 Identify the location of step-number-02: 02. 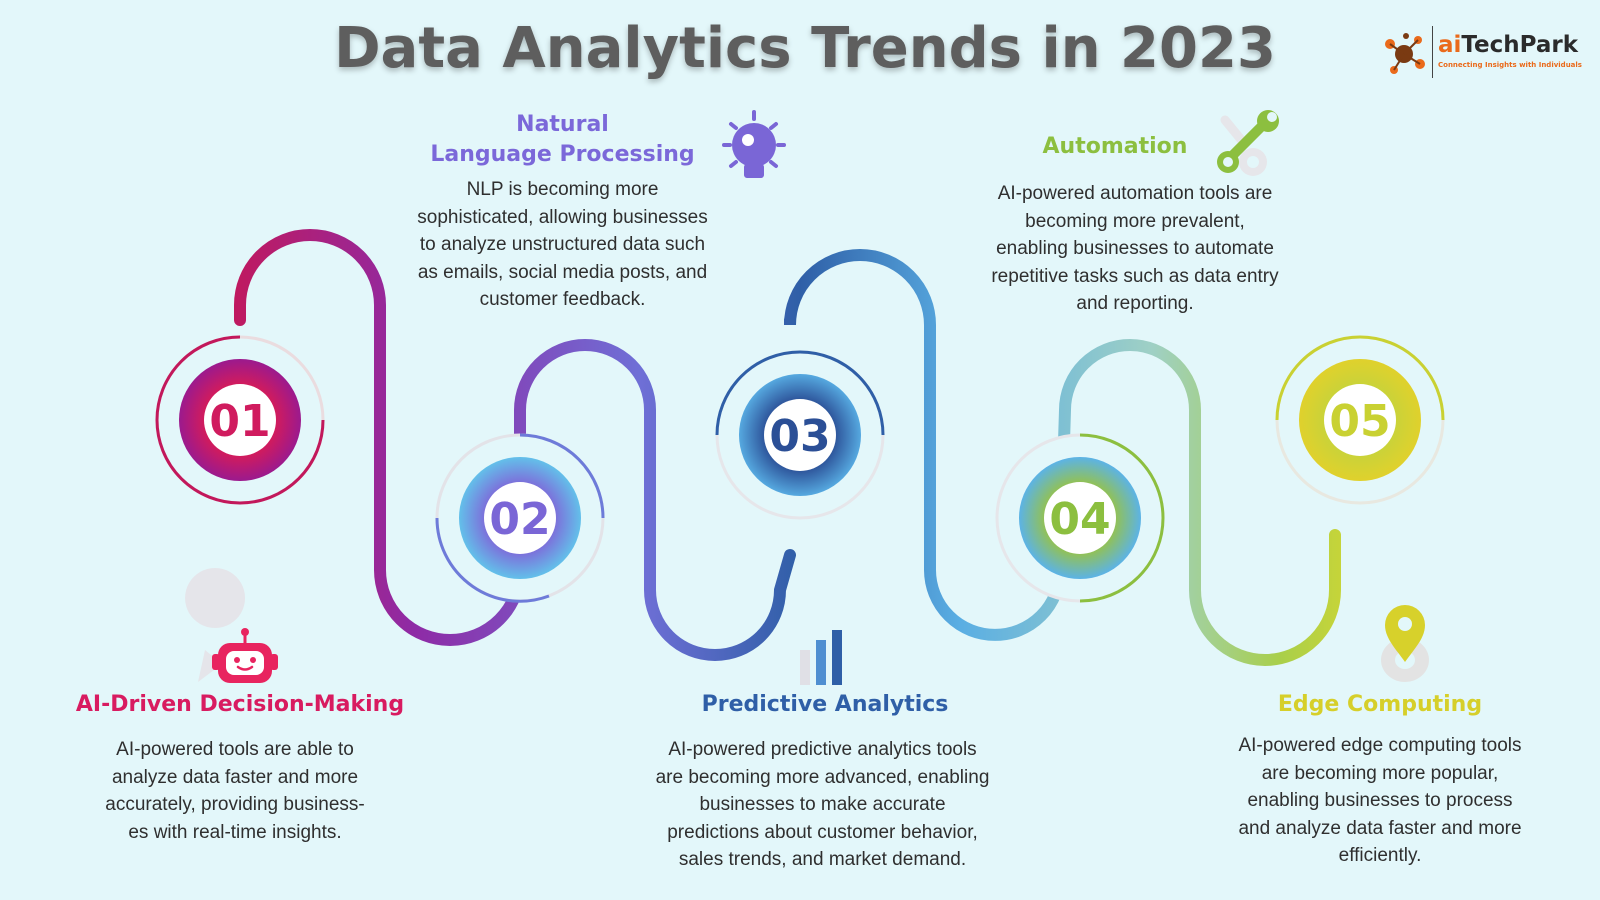
(519, 519).